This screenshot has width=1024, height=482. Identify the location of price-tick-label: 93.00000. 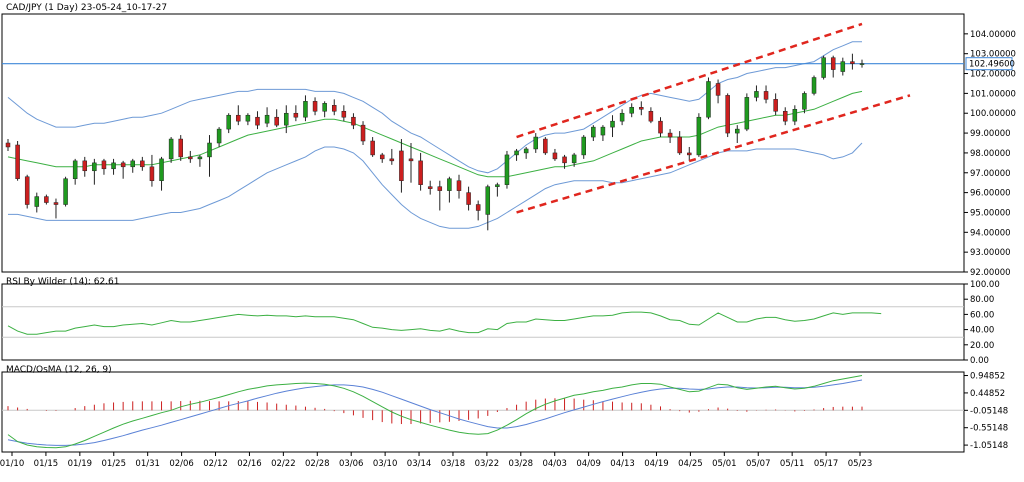
(990, 253).